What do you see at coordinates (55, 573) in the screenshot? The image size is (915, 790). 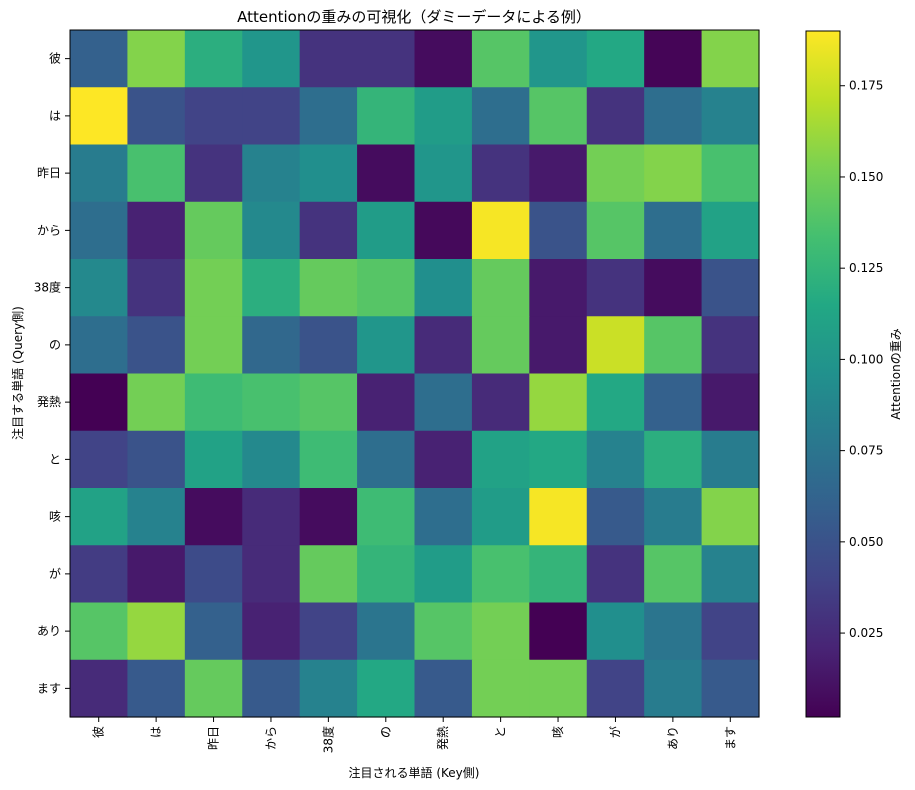 I see `y-tick-label: が` at bounding box center [55, 573].